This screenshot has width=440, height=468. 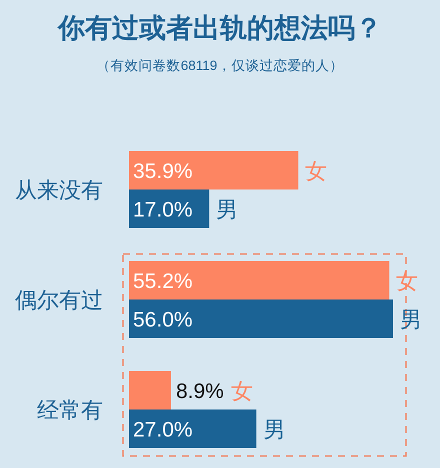 What do you see at coordinates (59, 190) in the screenshot?
I see `category-label: 从来没有` at bounding box center [59, 190].